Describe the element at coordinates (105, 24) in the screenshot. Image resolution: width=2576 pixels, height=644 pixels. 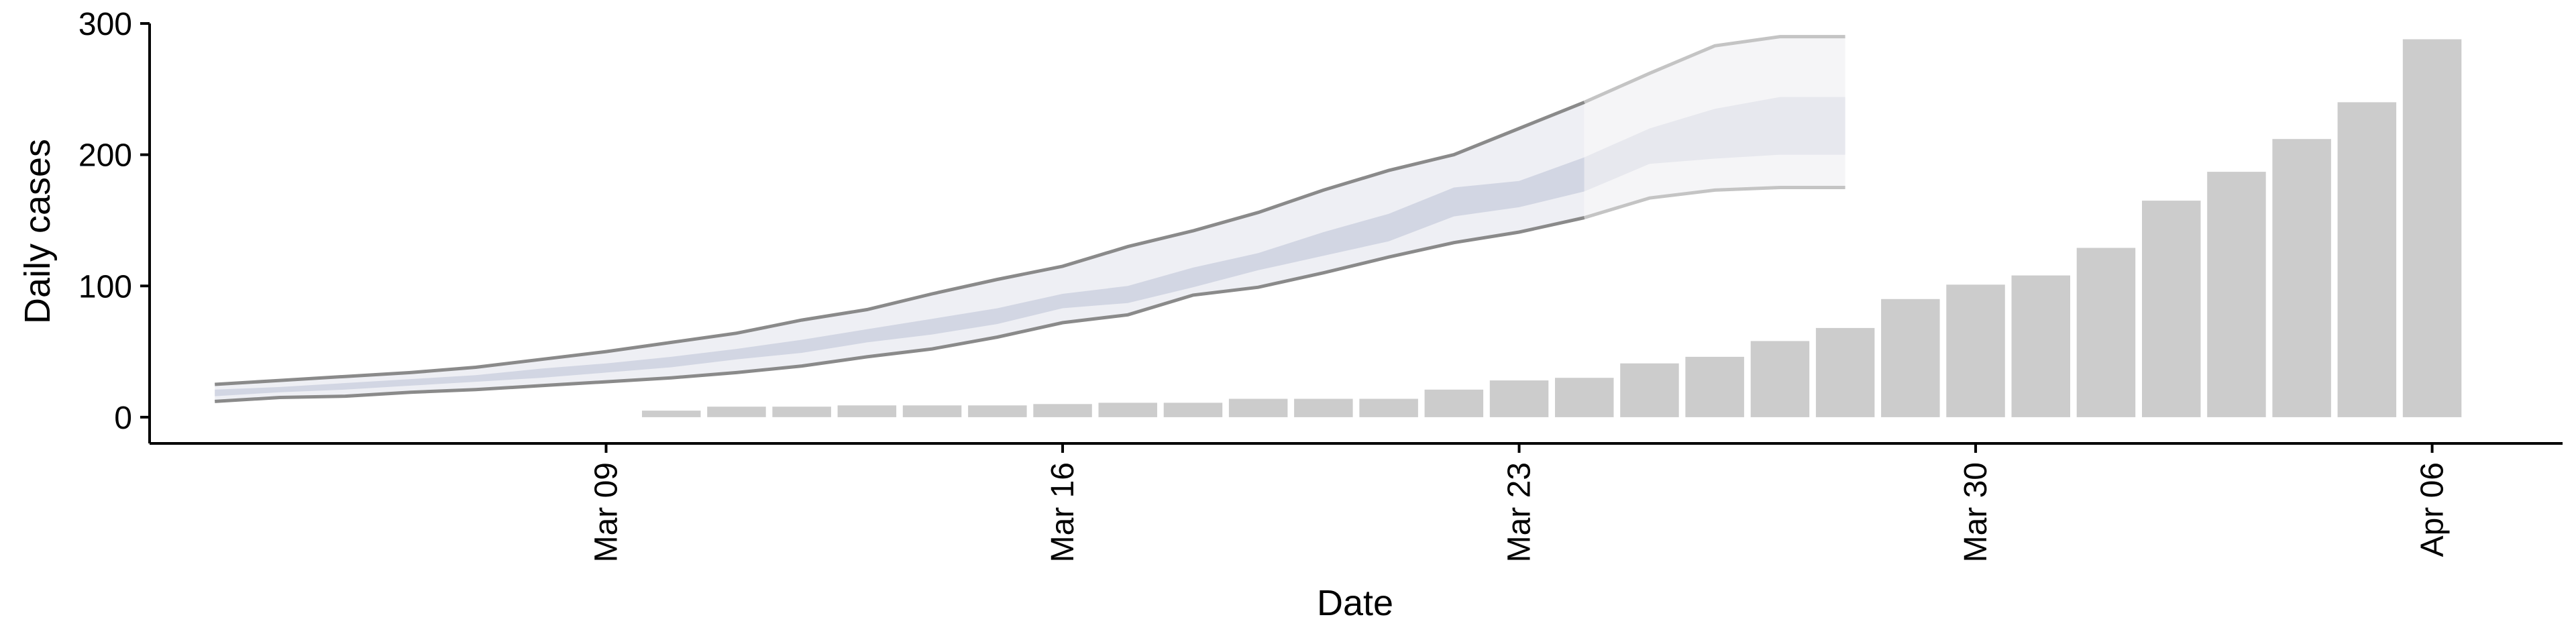
I see `y-tick-label: 300` at that location.